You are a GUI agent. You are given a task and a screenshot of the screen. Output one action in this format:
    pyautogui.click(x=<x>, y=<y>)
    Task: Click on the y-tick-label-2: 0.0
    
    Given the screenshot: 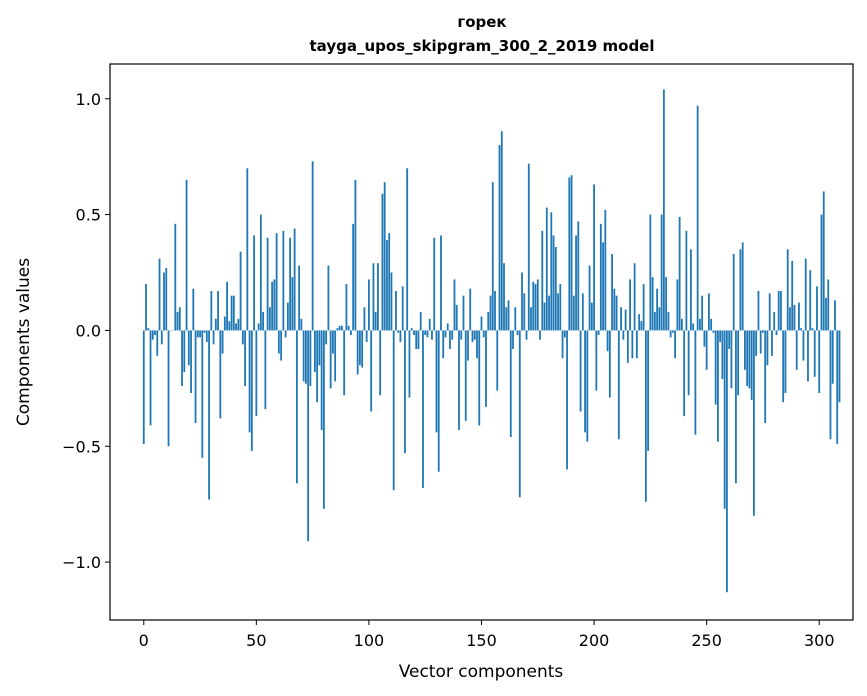 What is the action you would take?
    pyautogui.click(x=88, y=330)
    